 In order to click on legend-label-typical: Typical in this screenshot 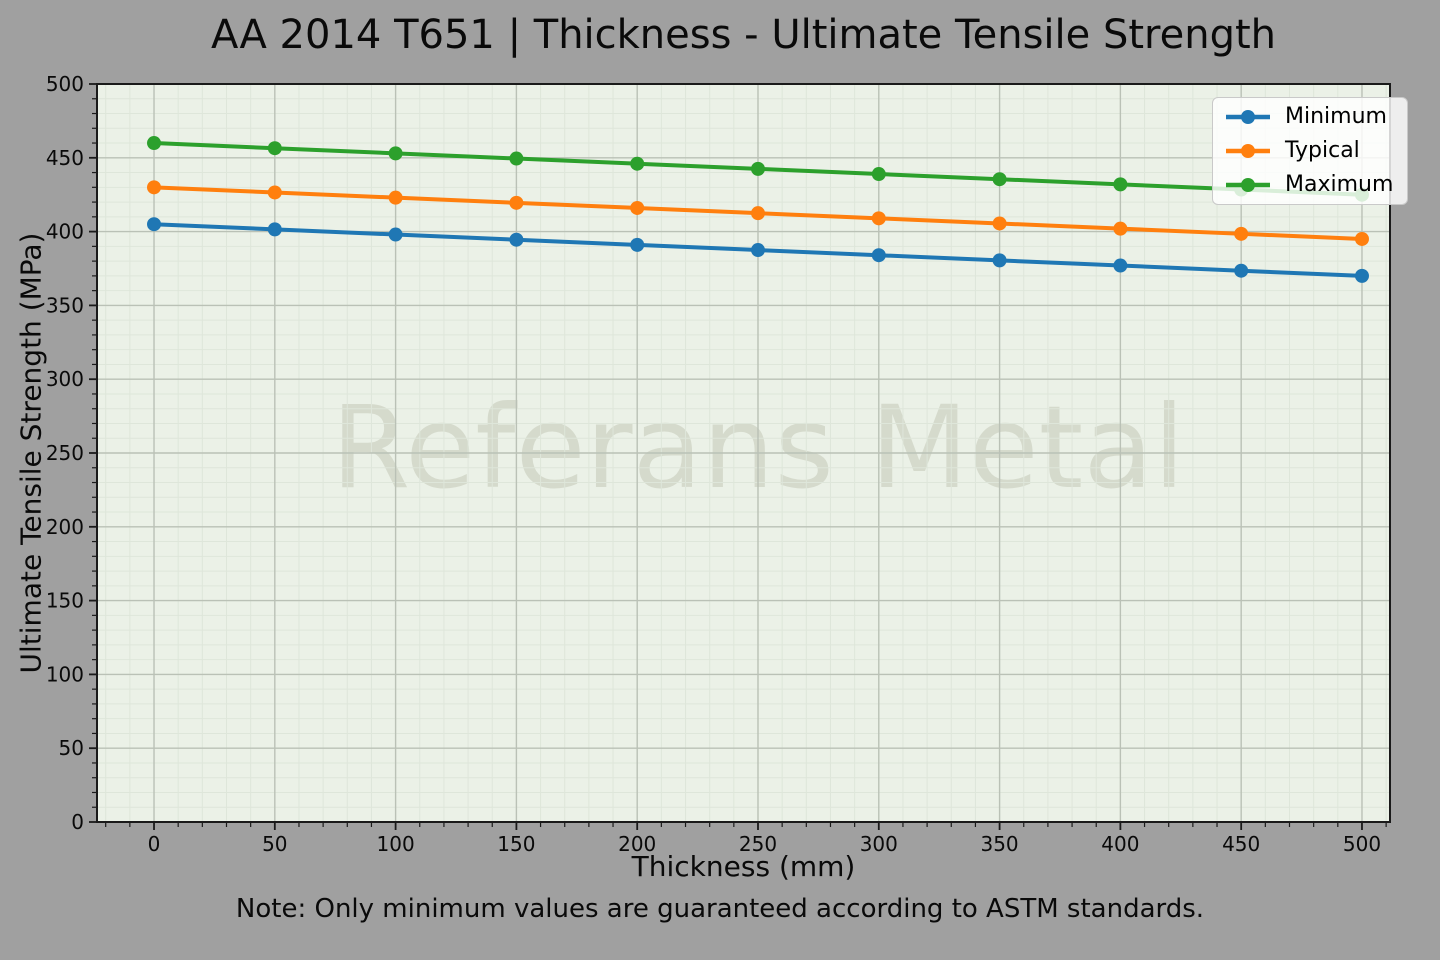, I will do `click(1322, 150)`.